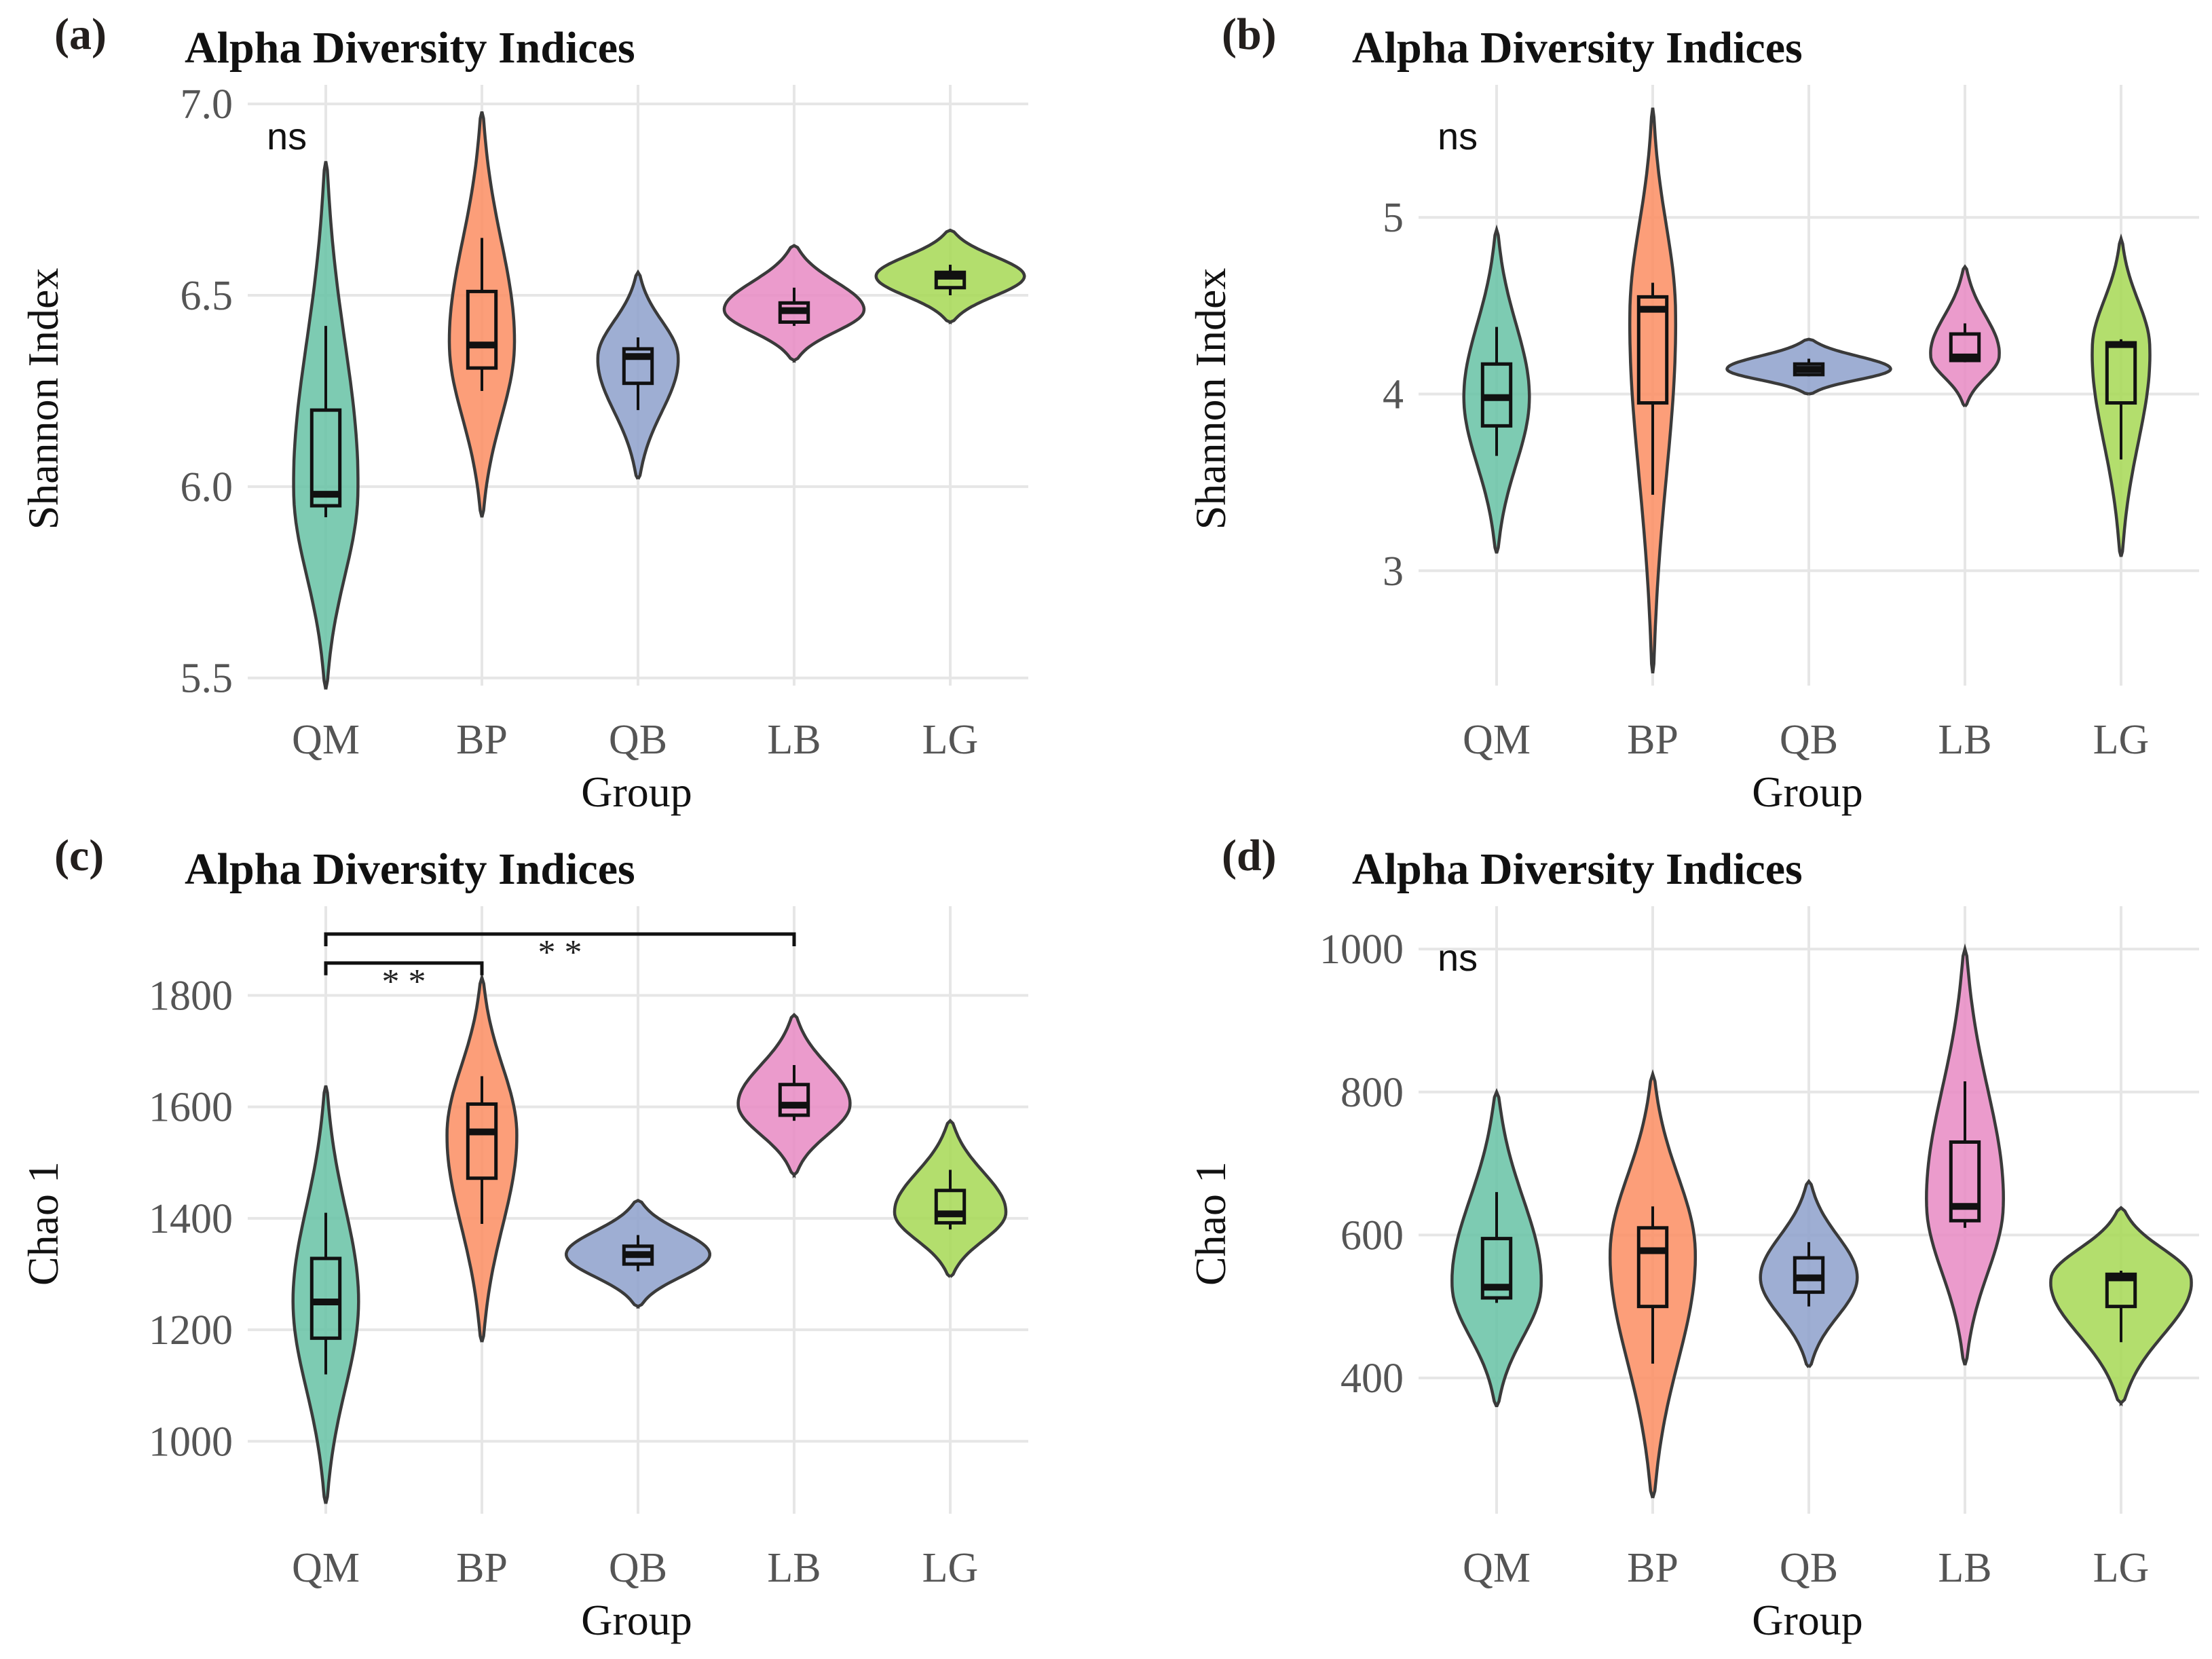  I want to click on panel-label: (c), so click(79, 855).